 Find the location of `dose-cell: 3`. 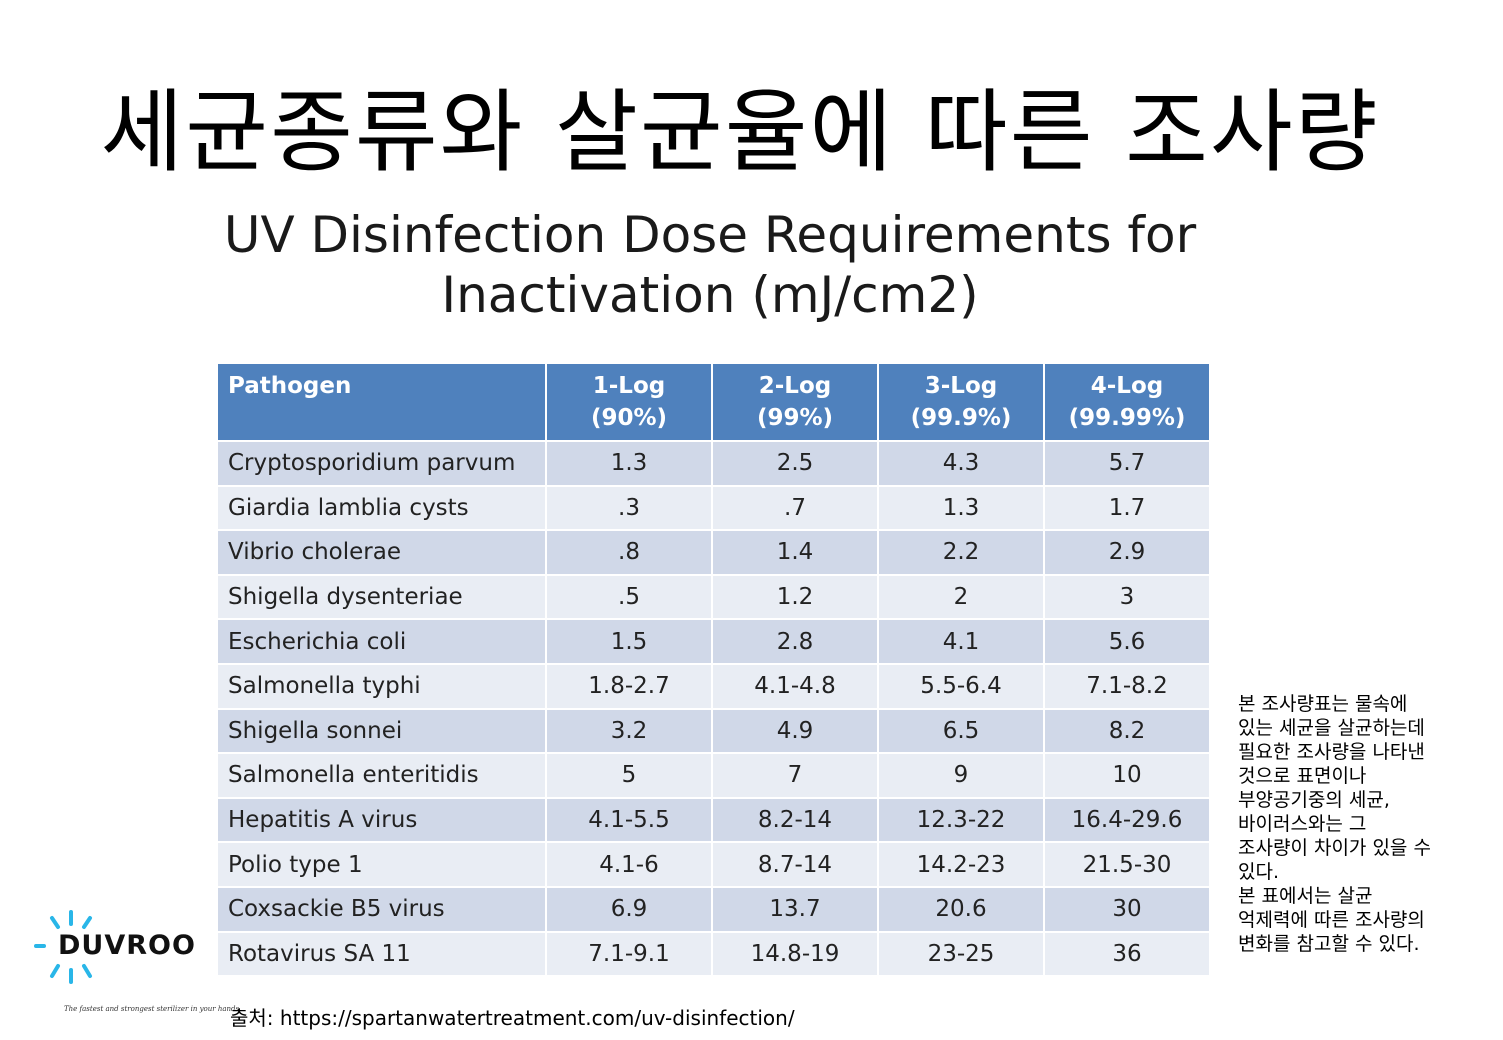

dose-cell: 3 is located at coordinates (1127, 597).